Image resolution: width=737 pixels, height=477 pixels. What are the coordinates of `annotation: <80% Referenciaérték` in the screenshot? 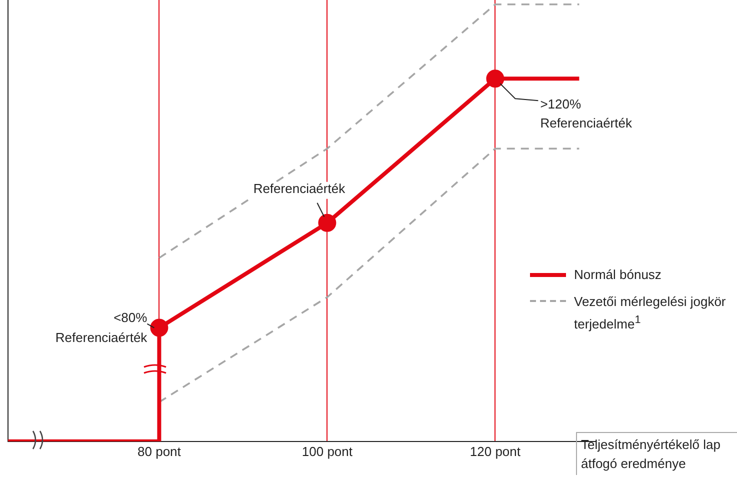 It's located at (101, 327).